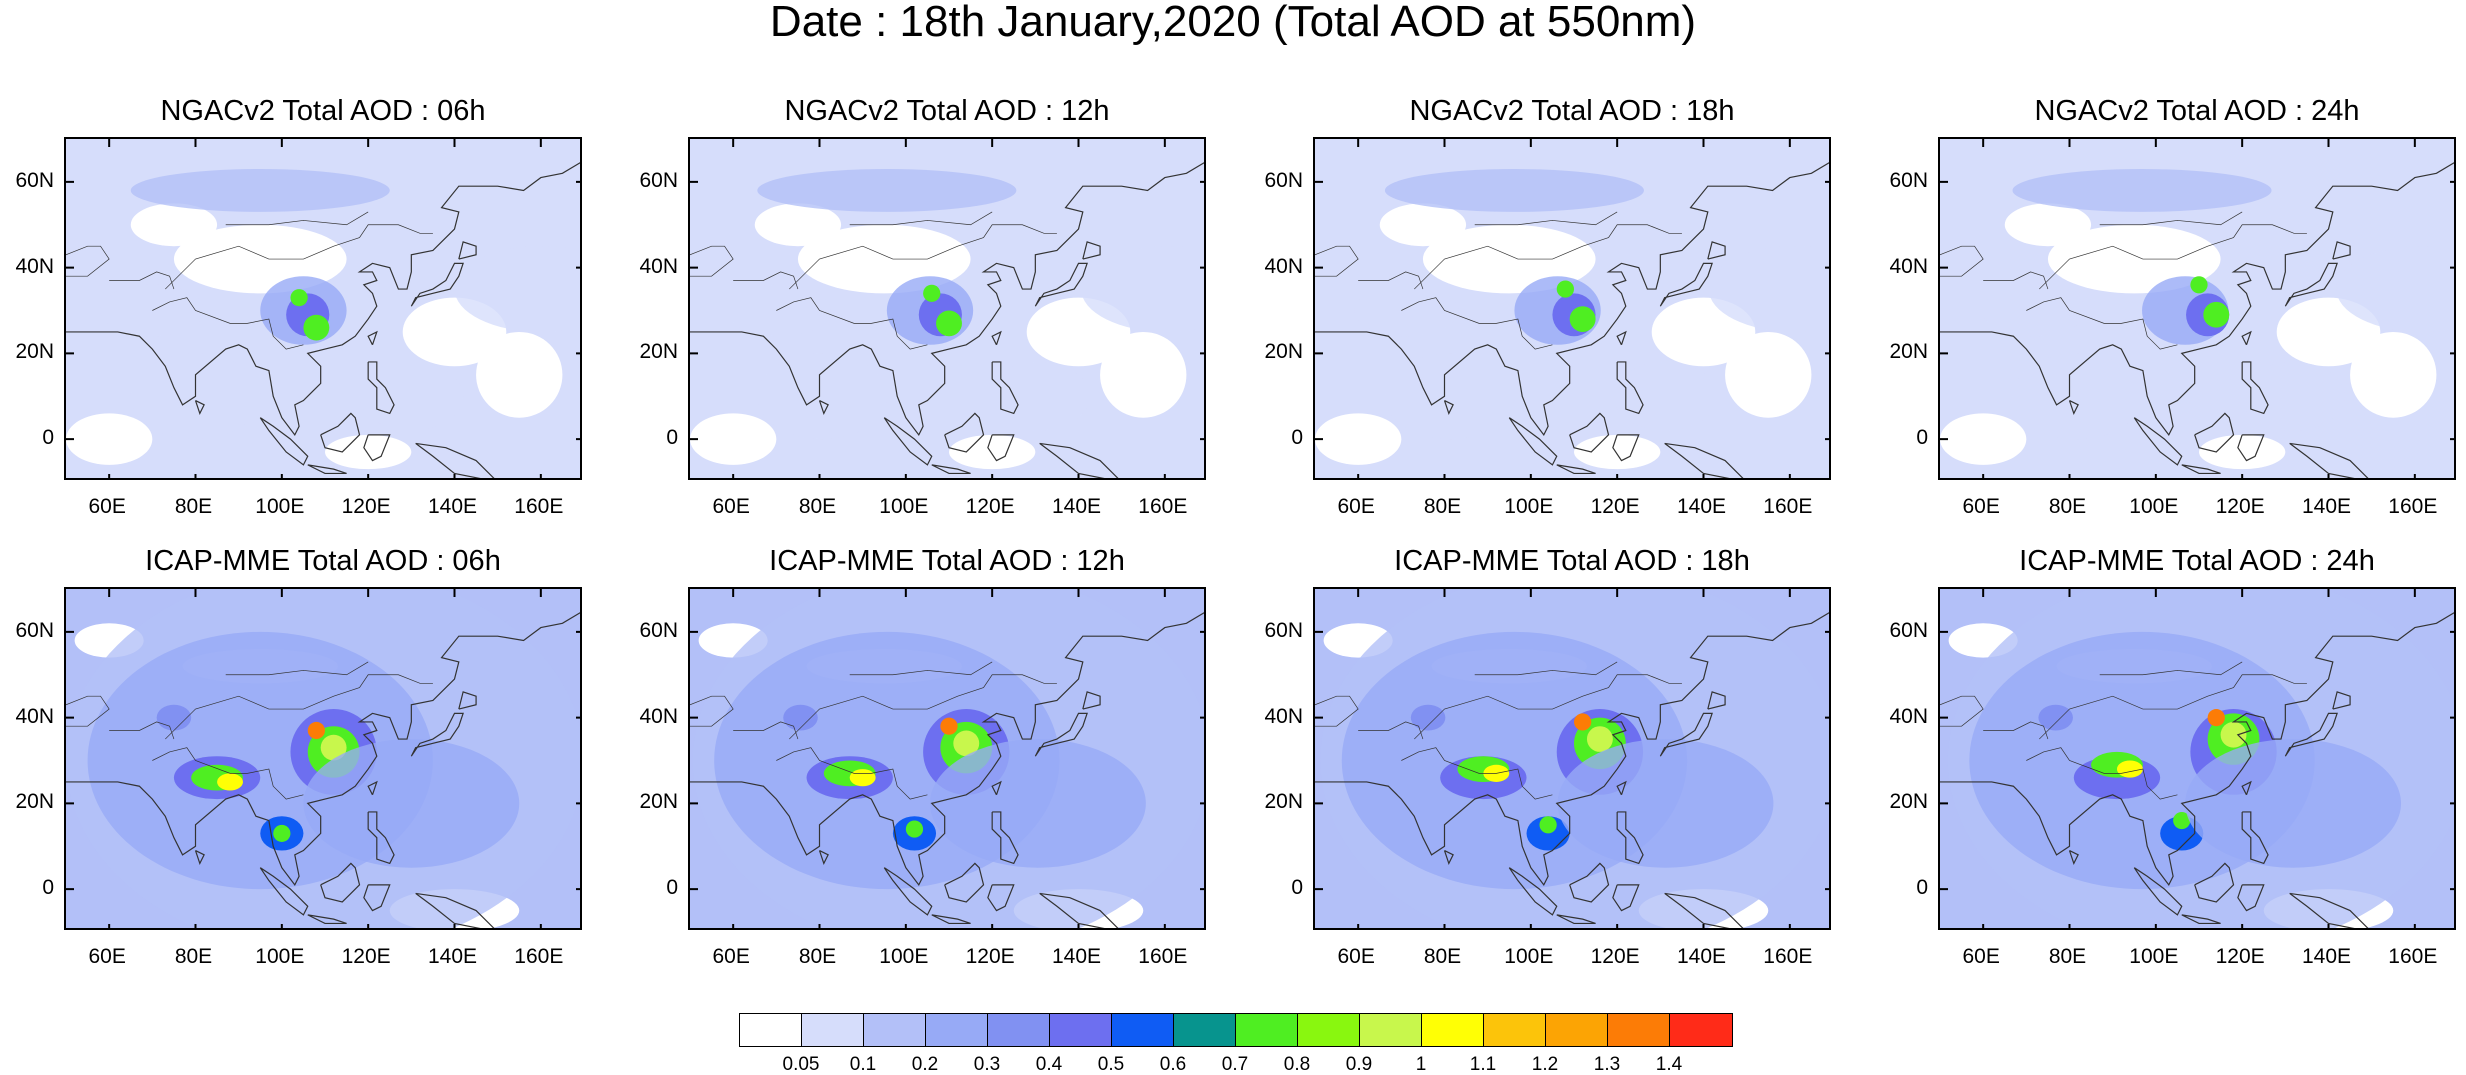 The width and height of the screenshot is (2466, 1075). Describe the element at coordinates (987, 1064) in the screenshot. I see `colorbar-label: 0.3` at that location.